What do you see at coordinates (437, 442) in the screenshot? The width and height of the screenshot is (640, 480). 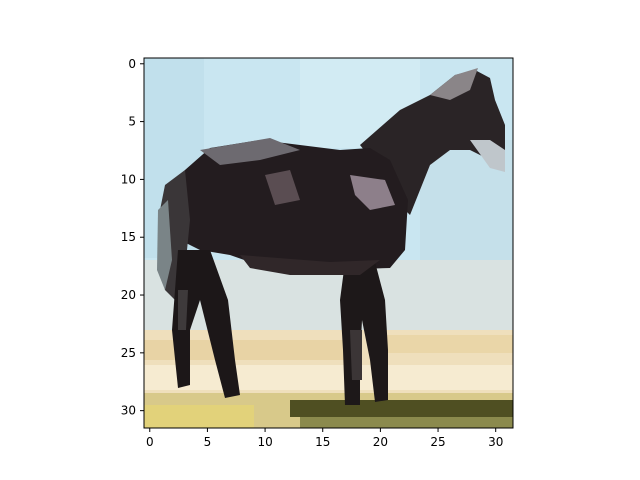 I see `x-tick-label: 25` at bounding box center [437, 442].